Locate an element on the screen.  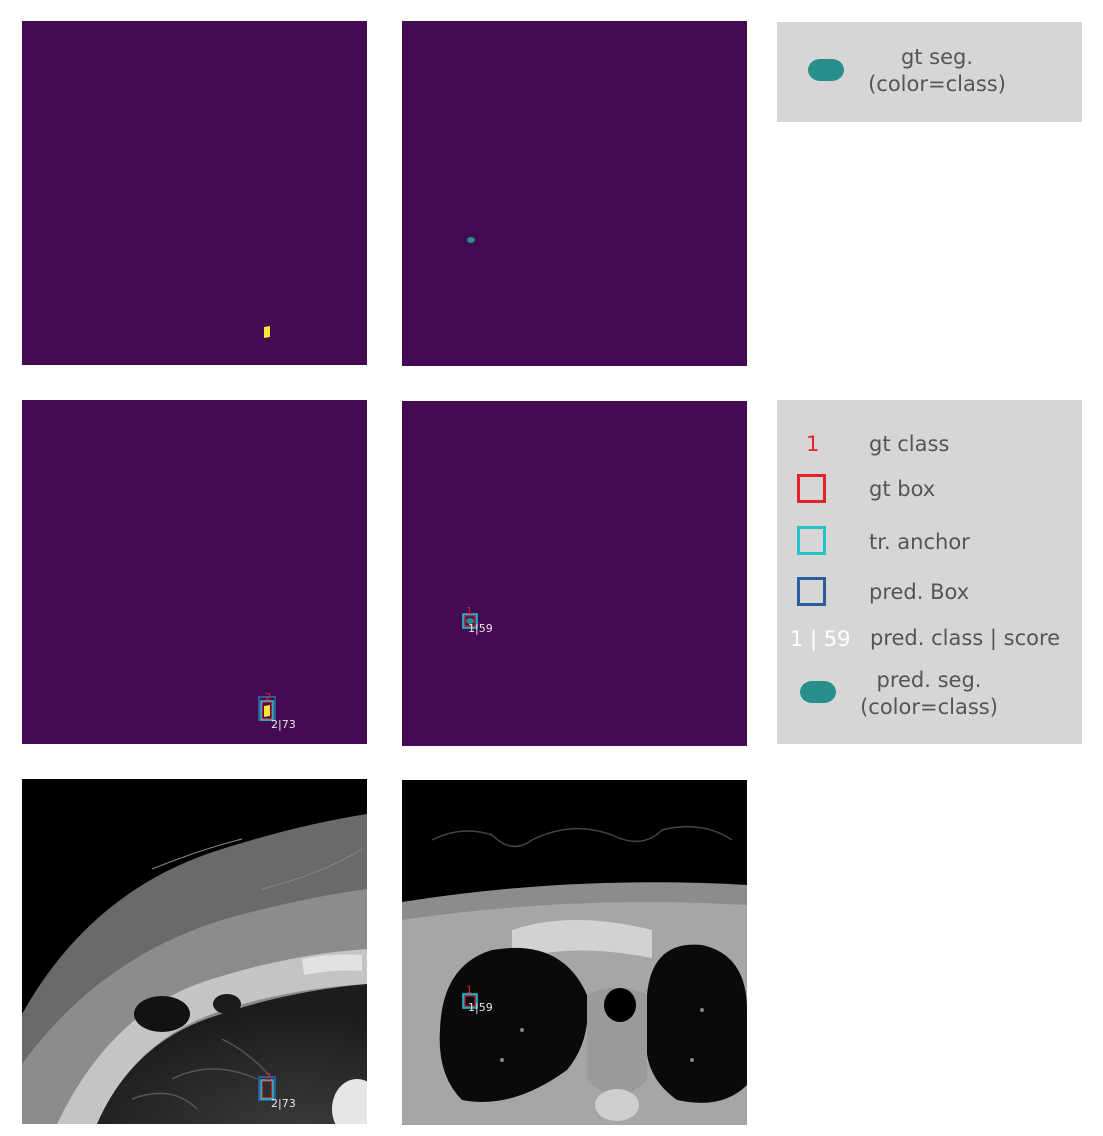
ct-image-middle: 1 1|59 is located at coordinates (574, 952).